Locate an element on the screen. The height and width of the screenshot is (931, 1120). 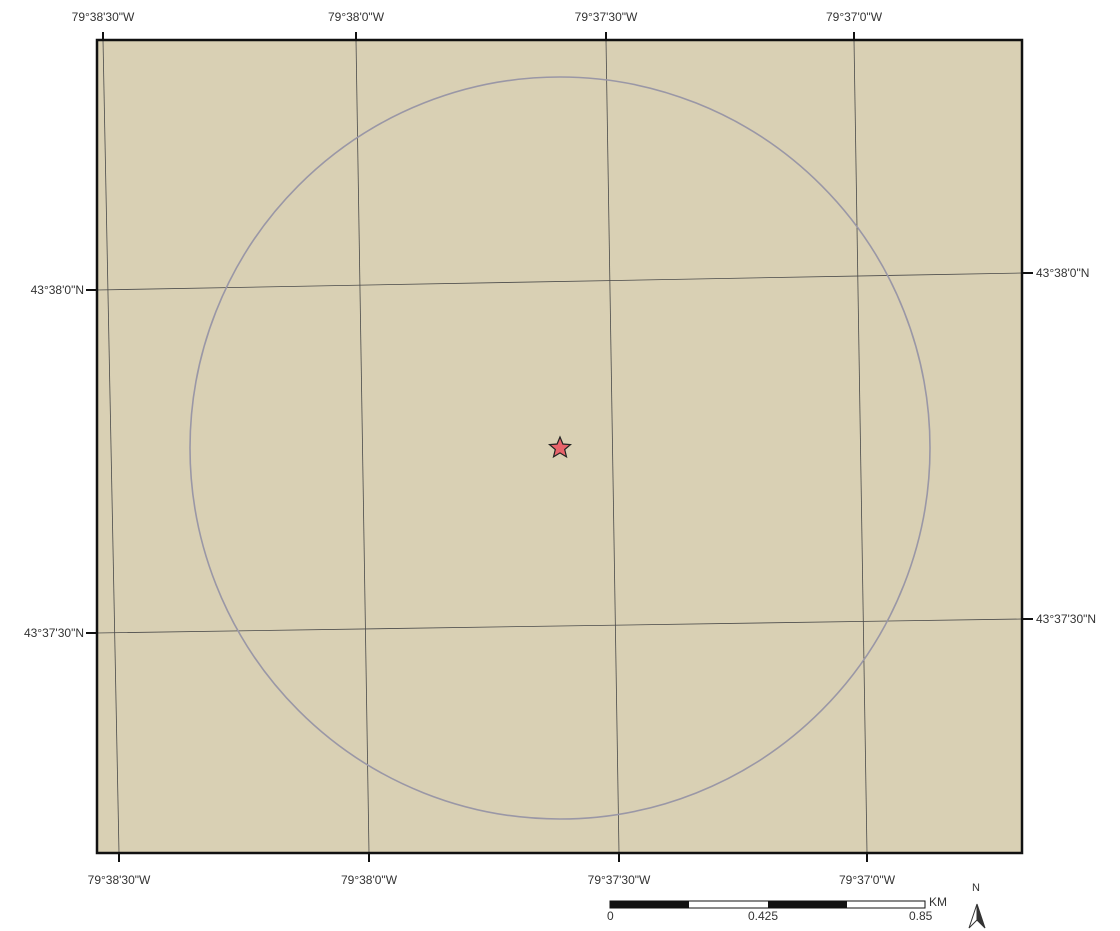
north-arrow-icon is located at coordinates (977, 916).